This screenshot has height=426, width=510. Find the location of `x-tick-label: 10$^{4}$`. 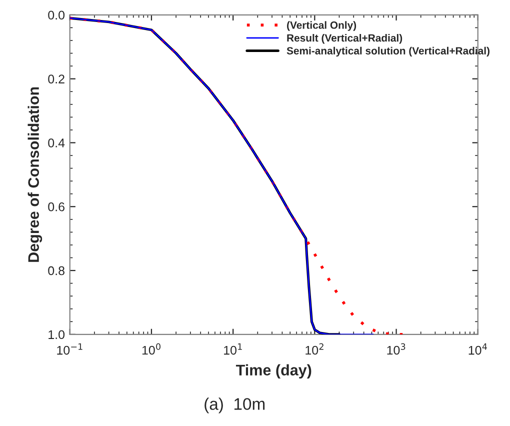

x-tick-label: 10$^{4}$ is located at coordinates (477, 349).